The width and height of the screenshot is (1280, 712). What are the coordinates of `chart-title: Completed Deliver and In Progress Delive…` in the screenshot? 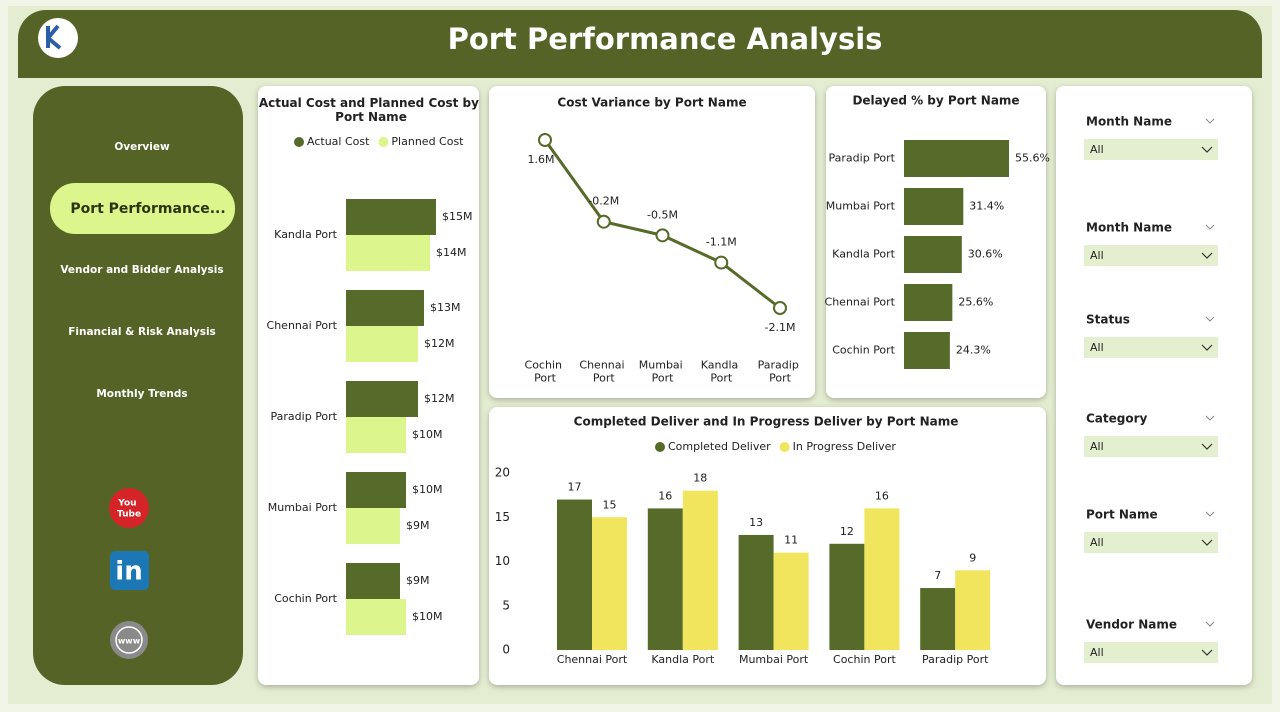 It's located at (766, 422).